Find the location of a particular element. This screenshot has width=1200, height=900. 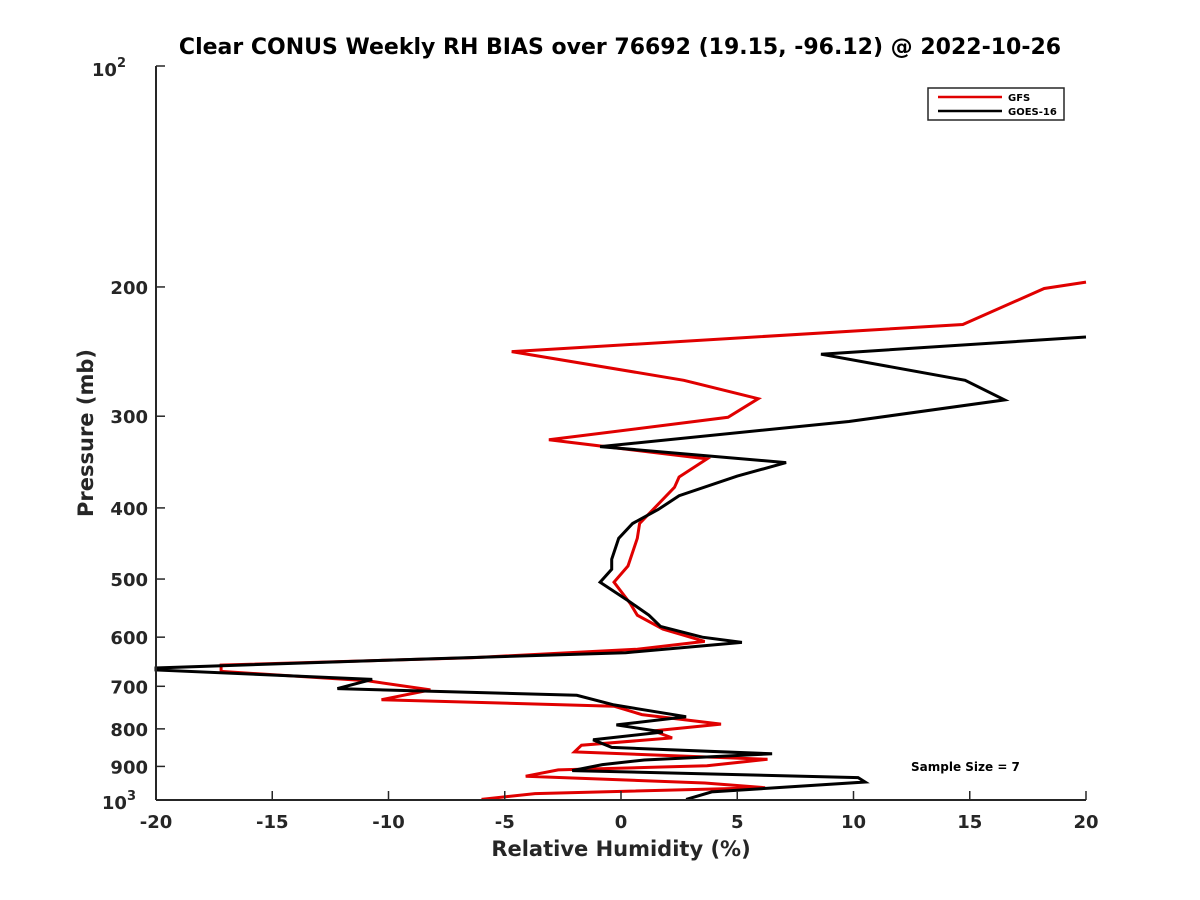

y-tick-label: 400 is located at coordinates (129, 509).